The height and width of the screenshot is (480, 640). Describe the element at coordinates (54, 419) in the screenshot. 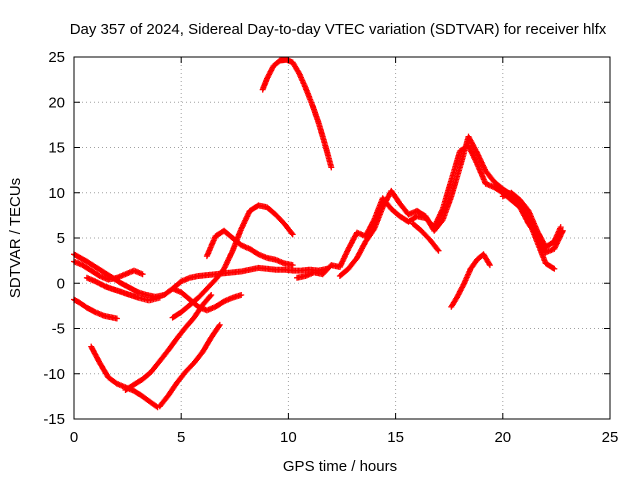

I see `y-tick-label: -15` at that location.